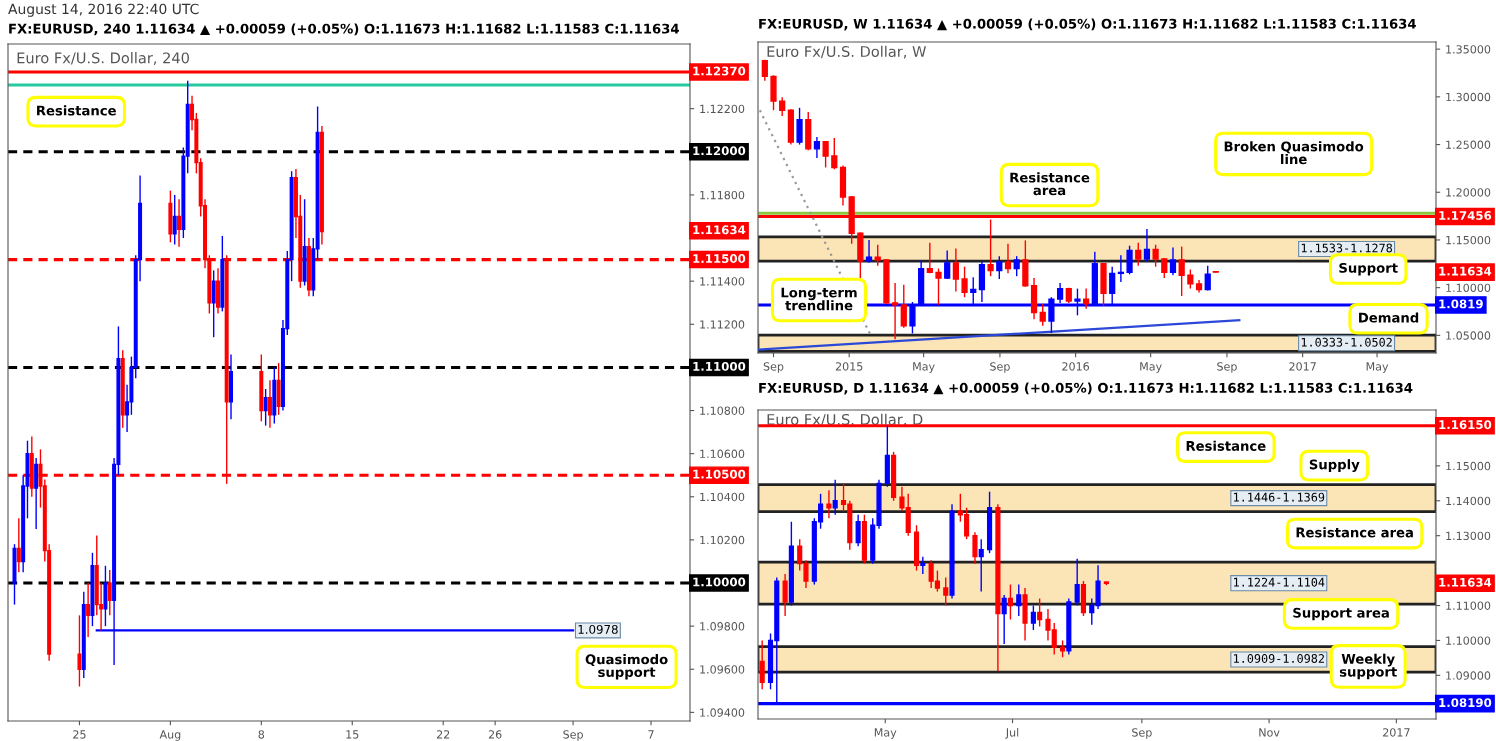 The height and width of the screenshot is (741, 1496). What do you see at coordinates (103, 10) in the screenshot?
I see `text: August 14, 2016 22:40 UTC` at bounding box center [103, 10].